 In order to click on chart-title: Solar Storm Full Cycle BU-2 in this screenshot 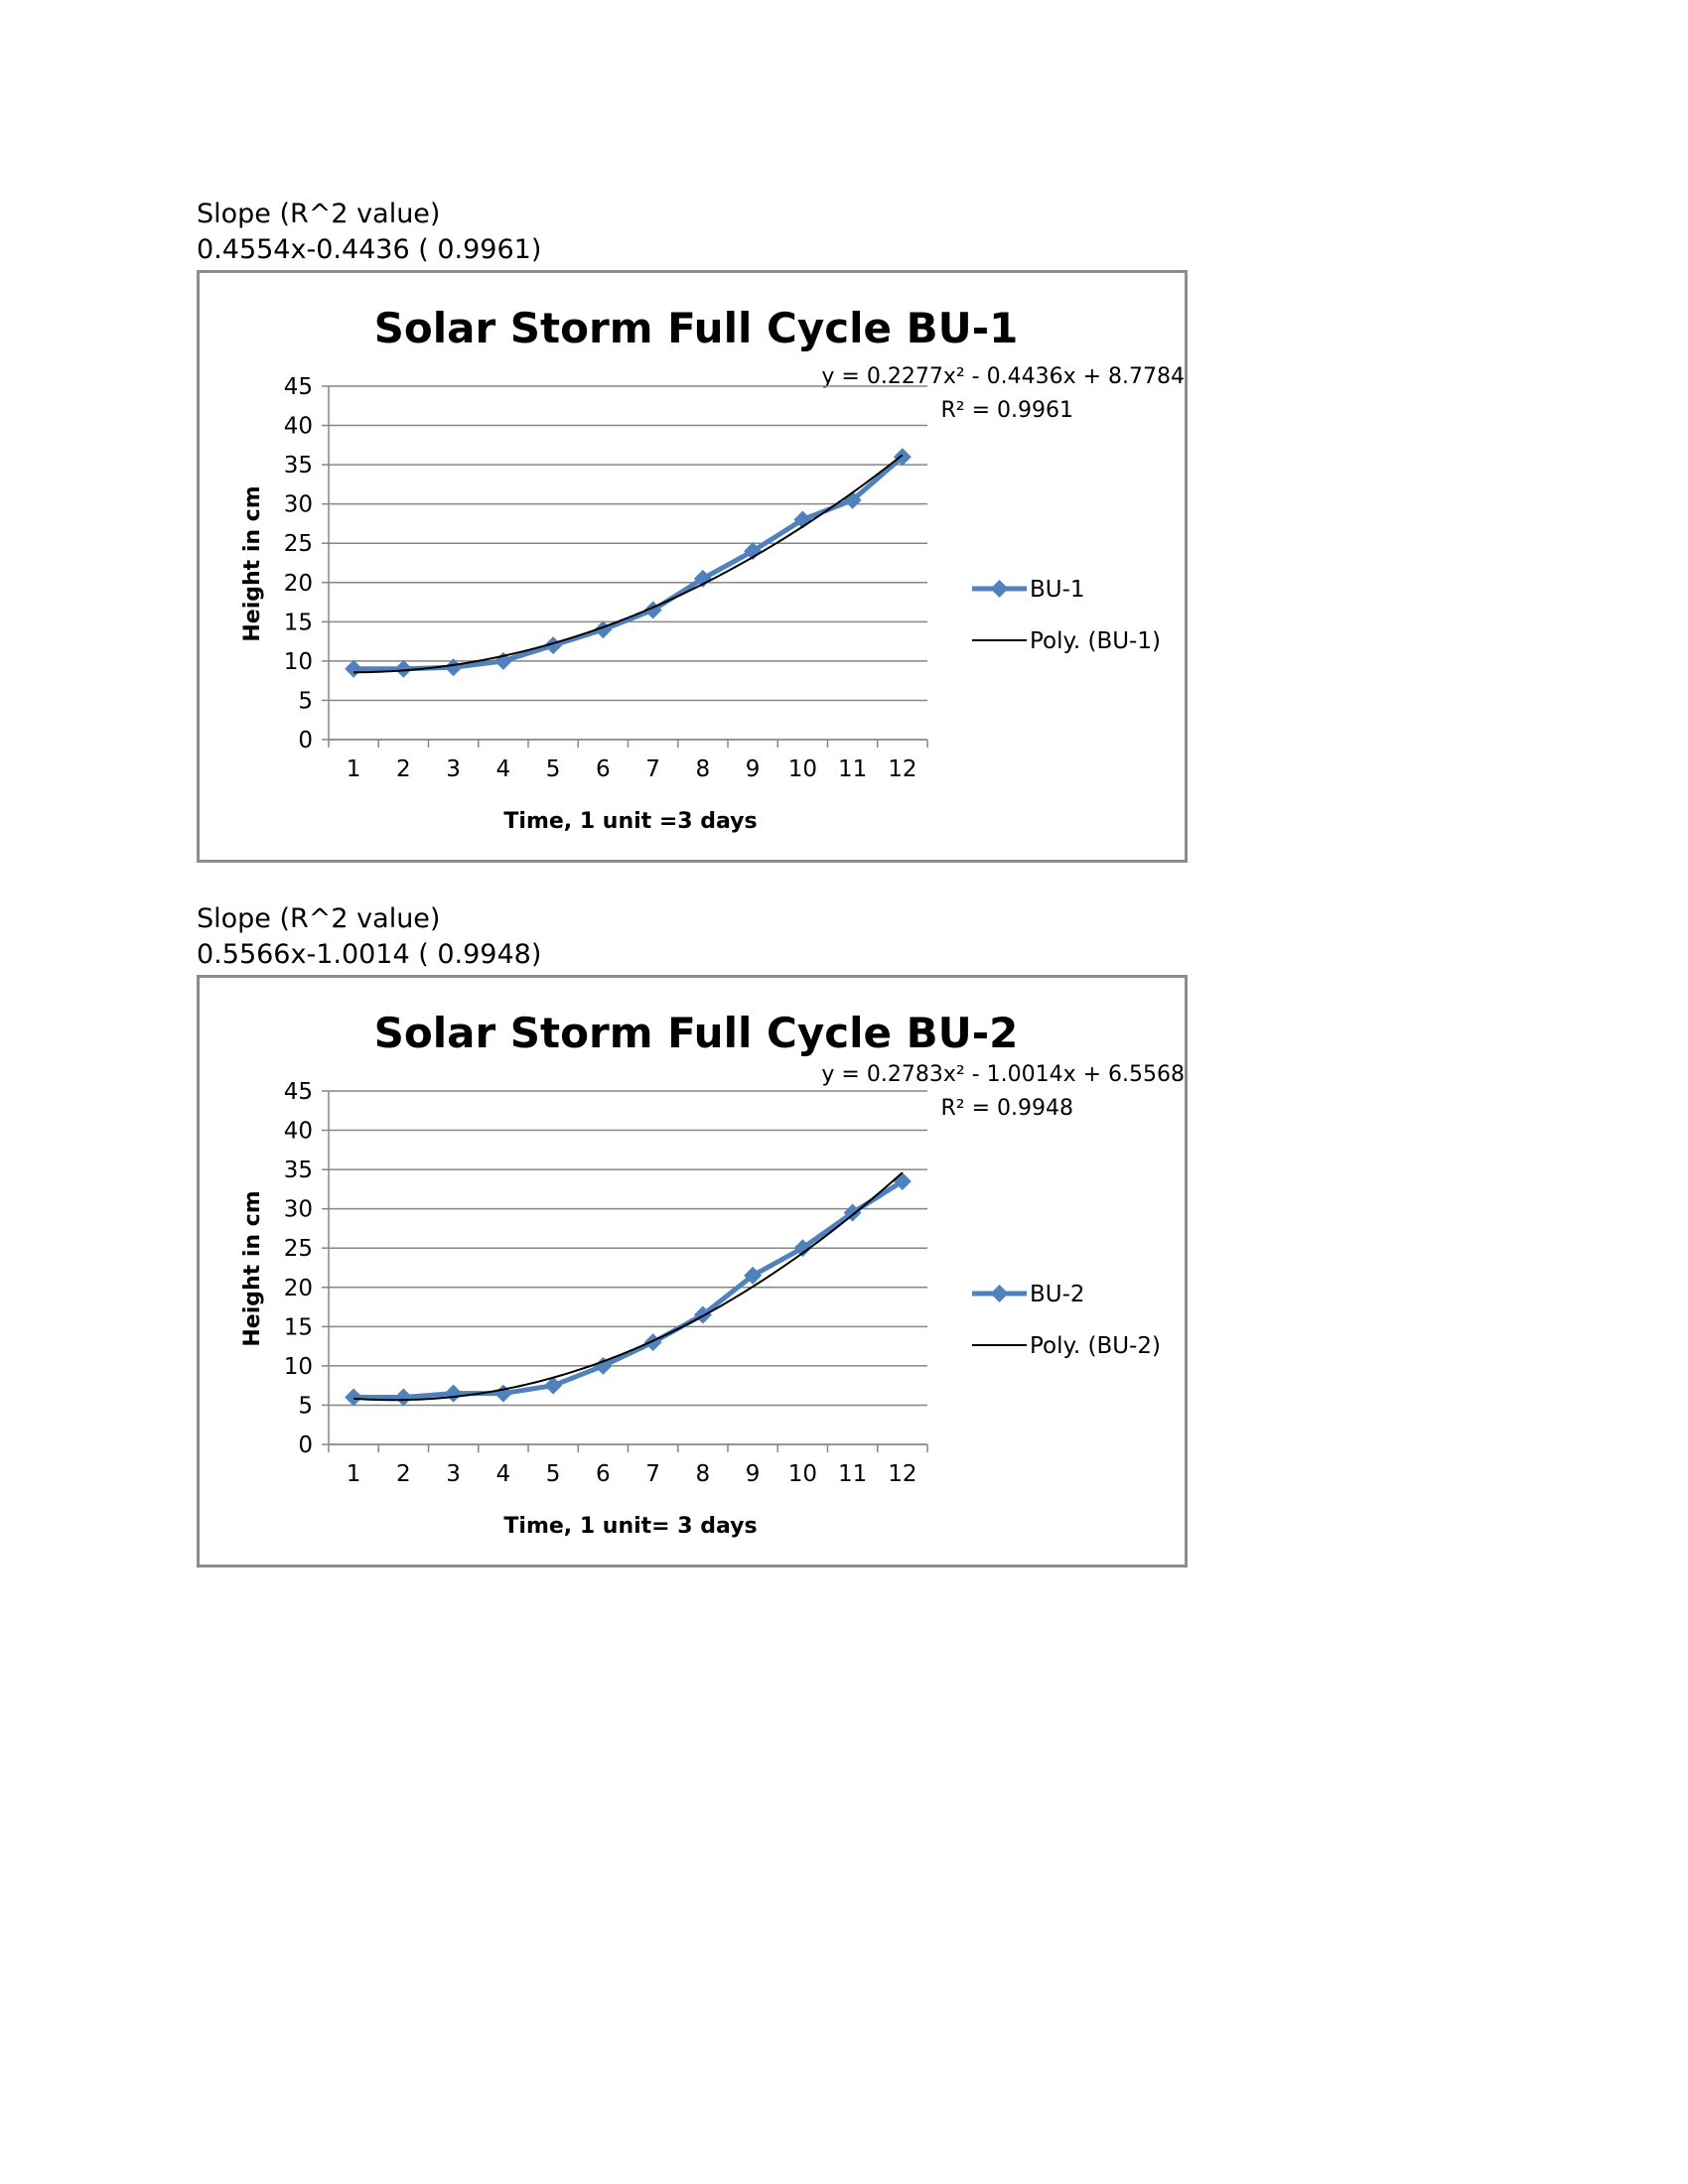, I will do `click(696, 1033)`.